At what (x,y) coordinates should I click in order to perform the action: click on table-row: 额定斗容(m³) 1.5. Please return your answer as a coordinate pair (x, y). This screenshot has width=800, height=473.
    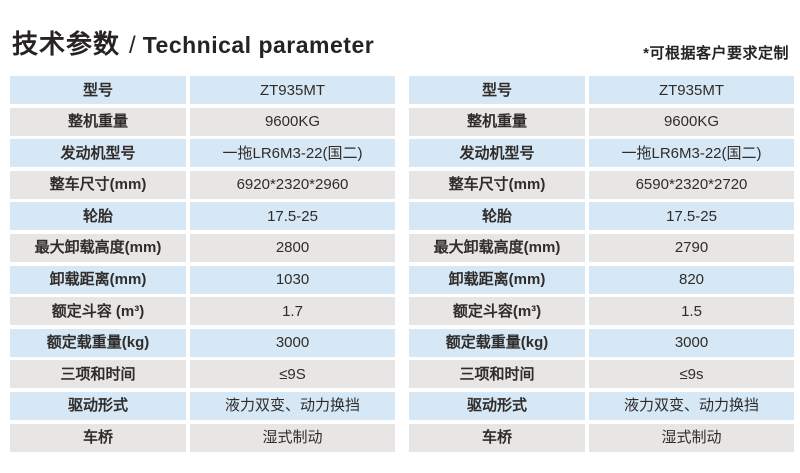
    Looking at the image, I should click on (601, 311).